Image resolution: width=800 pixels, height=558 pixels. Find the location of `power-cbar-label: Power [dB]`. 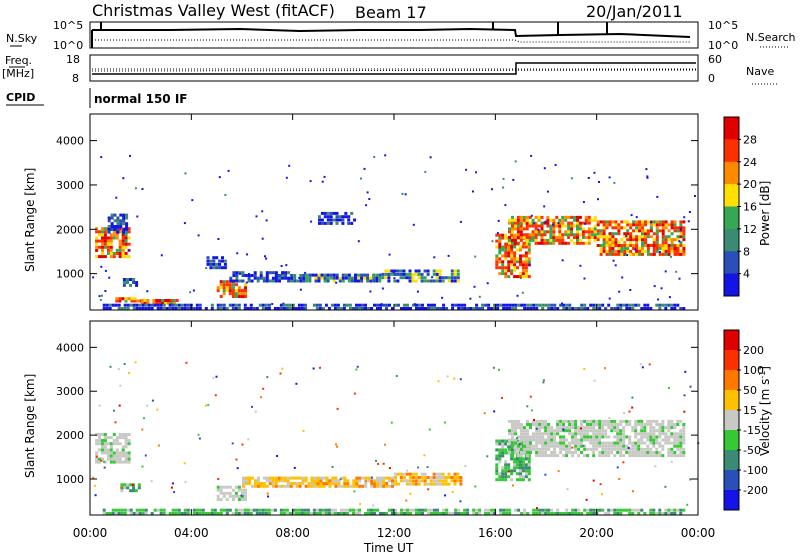

power-cbar-label: Power [dB] is located at coordinates (765, 213).